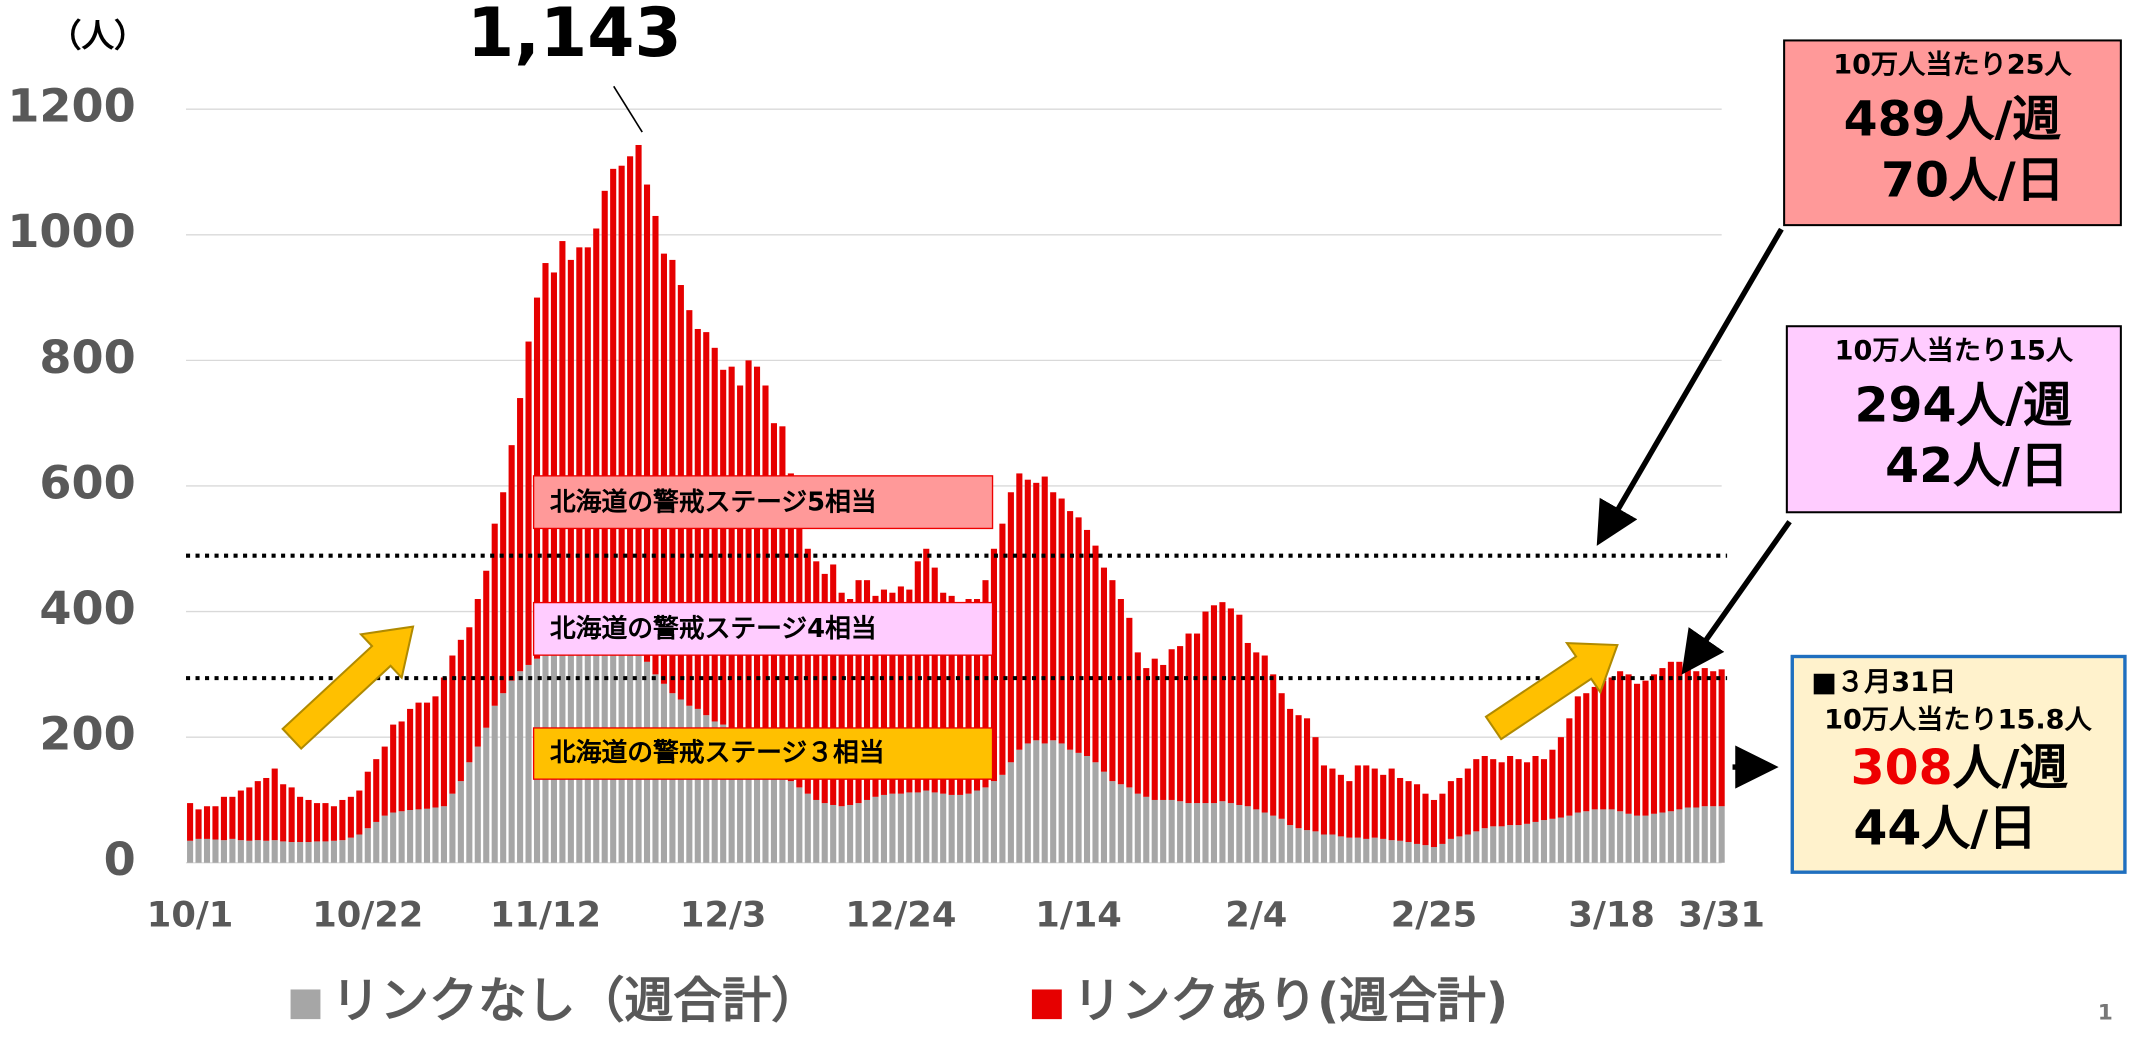 Image resolution: width=2129 pixels, height=1038 pixels. What do you see at coordinates (763, 753) in the screenshot?
I see `stage-box-bg` at bounding box center [763, 753].